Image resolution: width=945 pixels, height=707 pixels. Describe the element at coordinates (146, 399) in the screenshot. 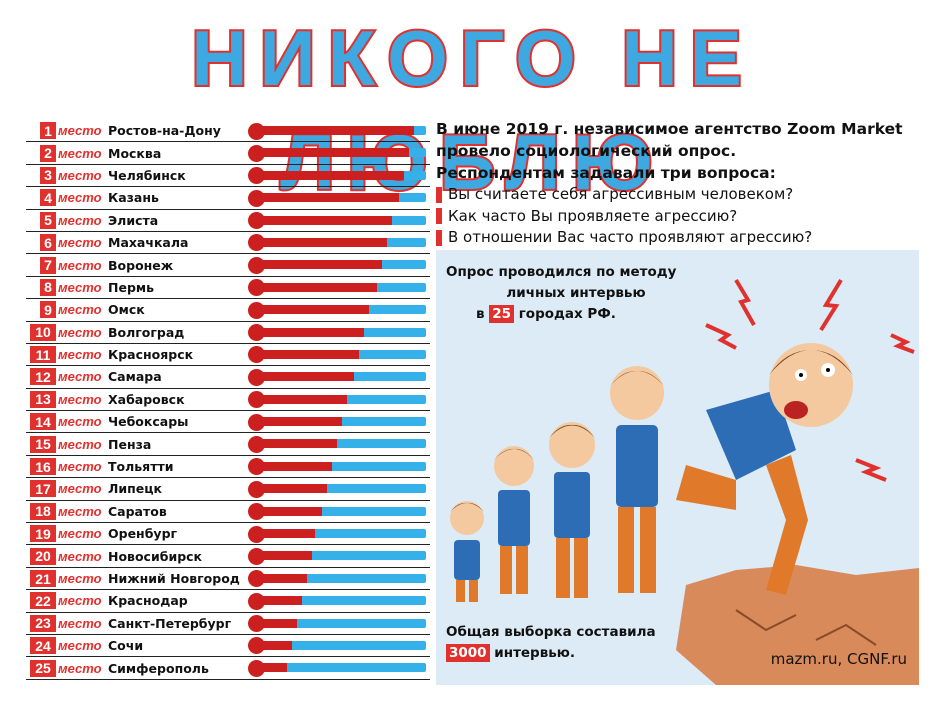

I see `city-name: Хабаровск` at that location.